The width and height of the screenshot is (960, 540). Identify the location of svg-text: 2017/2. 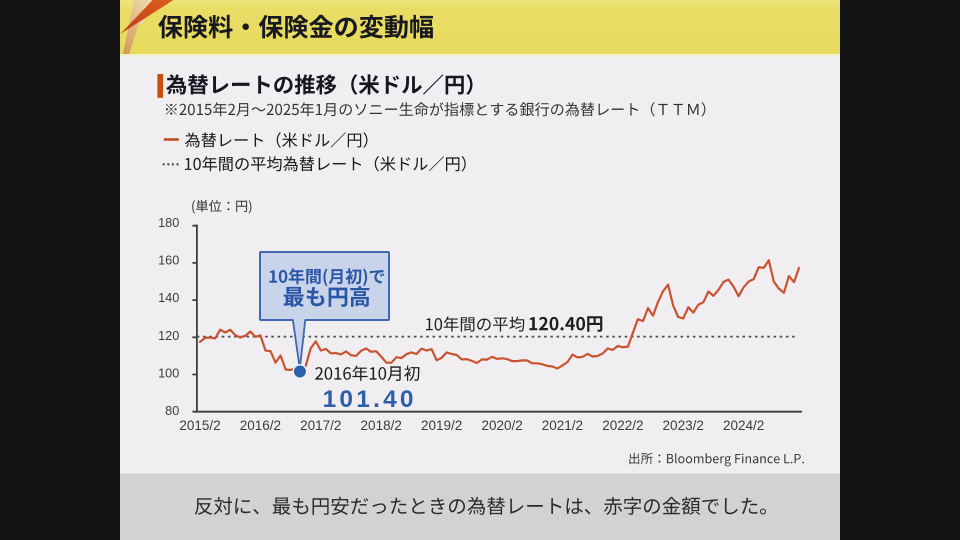
(320, 425).